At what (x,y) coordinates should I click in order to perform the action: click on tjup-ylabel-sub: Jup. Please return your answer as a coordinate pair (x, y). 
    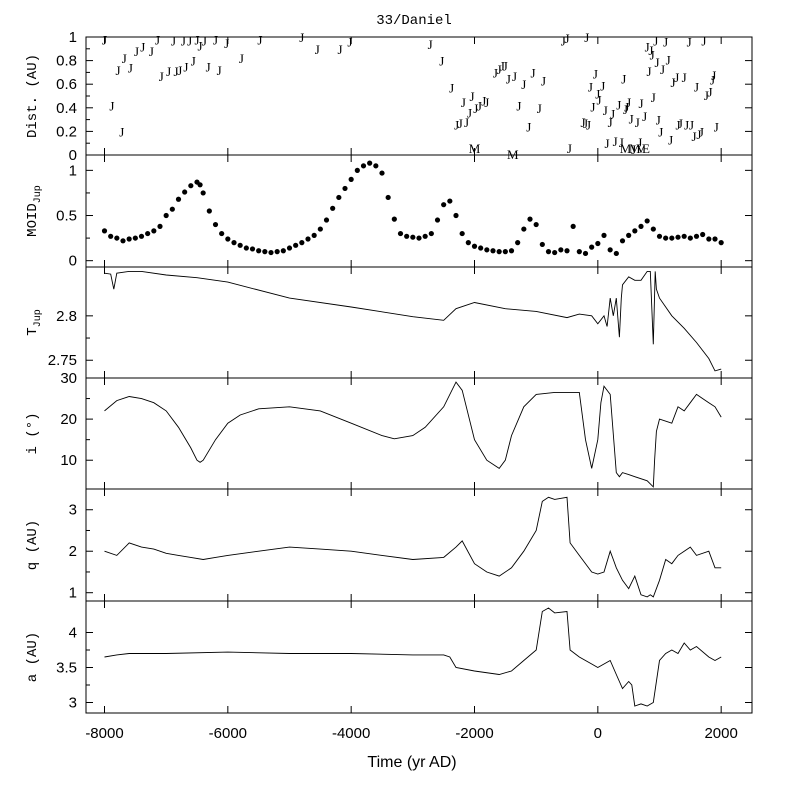
    Looking at the image, I should click on (38, 318).